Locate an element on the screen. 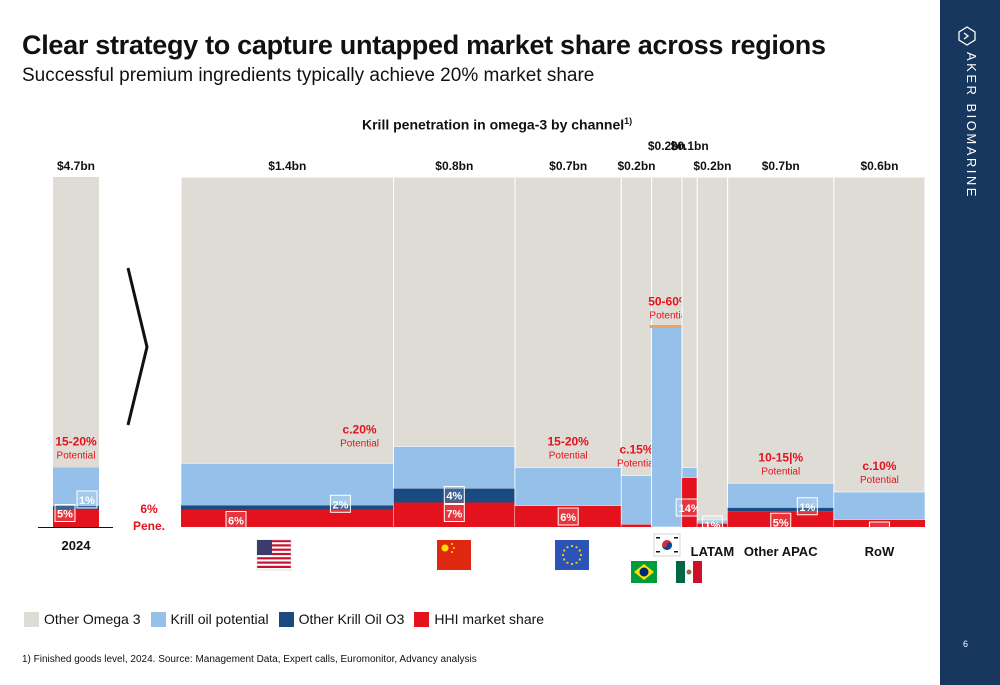 The height and width of the screenshot is (685, 1000). segment-brazil-size-label: $0.2bn is located at coordinates (637, 166).